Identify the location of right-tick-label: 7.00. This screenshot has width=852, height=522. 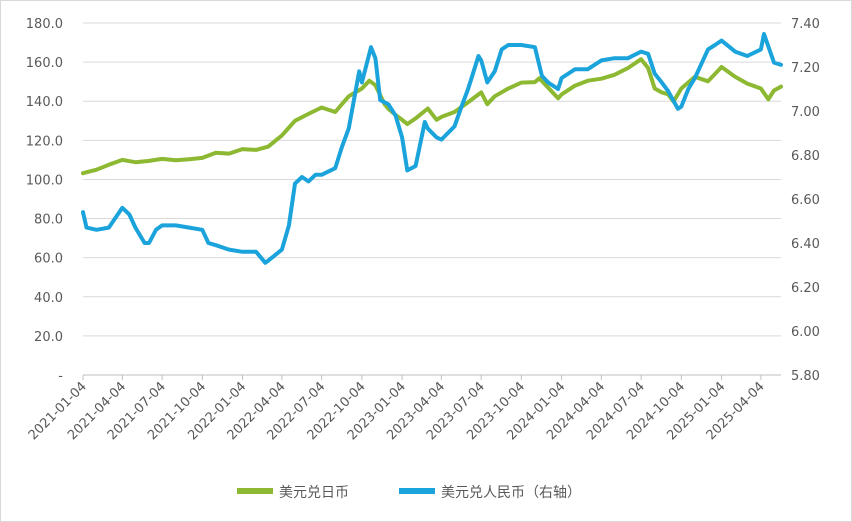
(805, 112).